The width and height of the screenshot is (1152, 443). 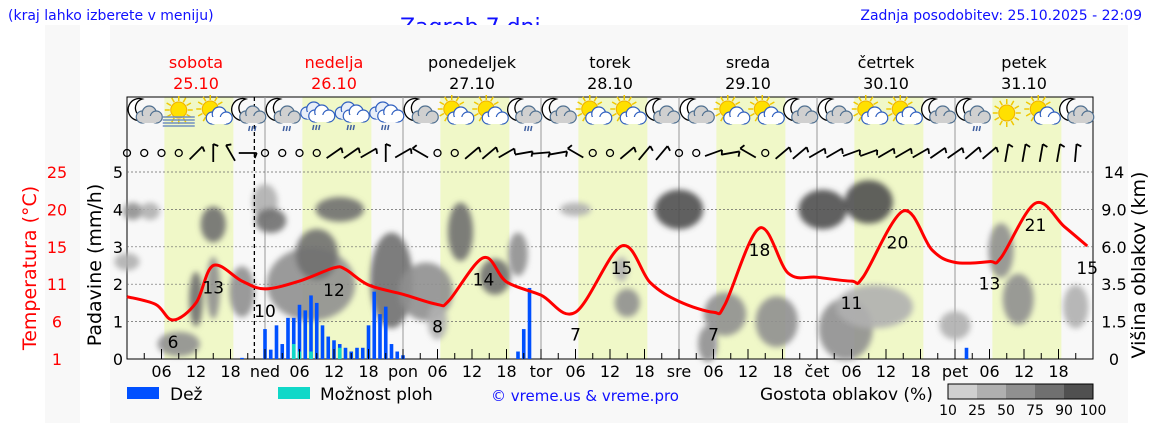 I want to click on day-name: sobota, so click(x=196, y=62).